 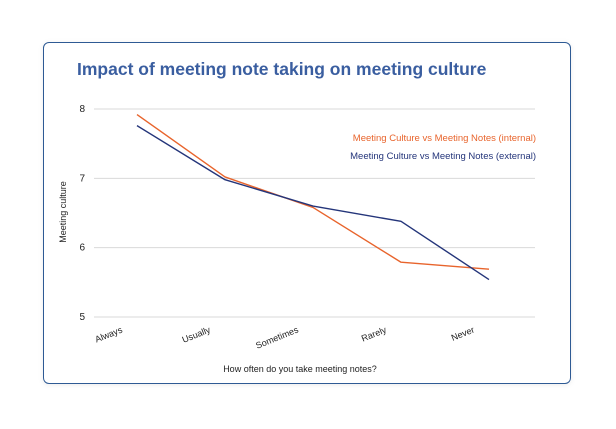 What do you see at coordinates (197, 334) in the screenshot?
I see `x-tick-label: Usually` at bounding box center [197, 334].